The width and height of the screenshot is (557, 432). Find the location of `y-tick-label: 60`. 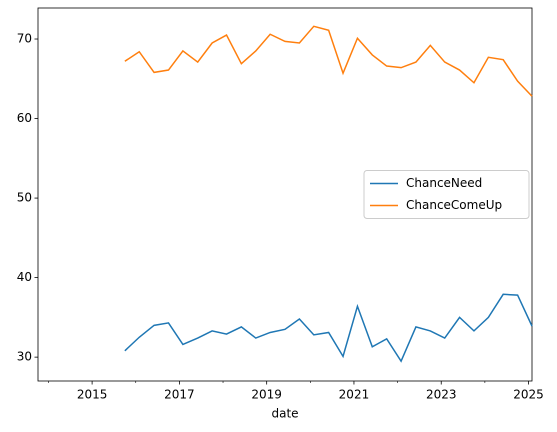

y-tick-label: 60 is located at coordinates (24, 118).